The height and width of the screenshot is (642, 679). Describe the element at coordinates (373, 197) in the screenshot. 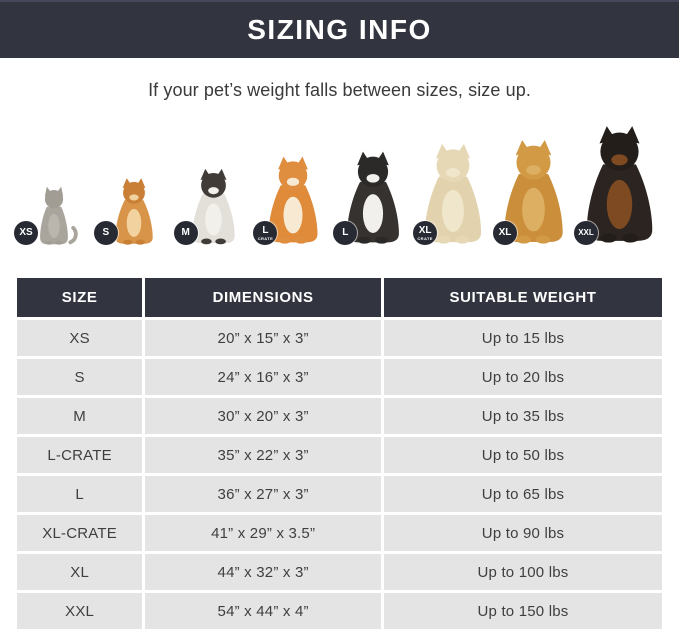

I see `pet-border-collie: L` at that location.